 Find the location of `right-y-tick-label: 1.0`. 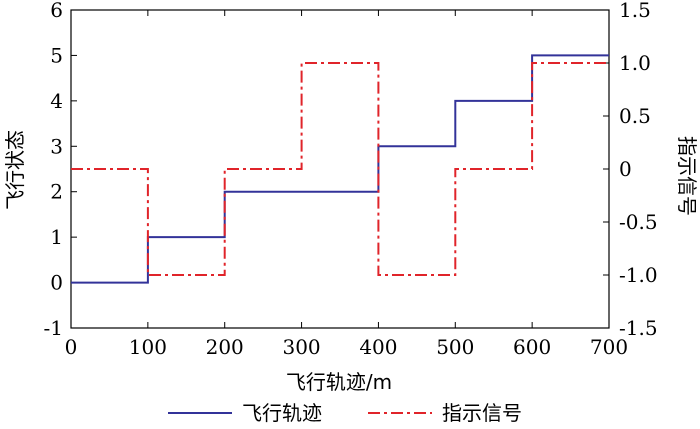

right-y-tick-label: 1.0 is located at coordinates (635, 63).